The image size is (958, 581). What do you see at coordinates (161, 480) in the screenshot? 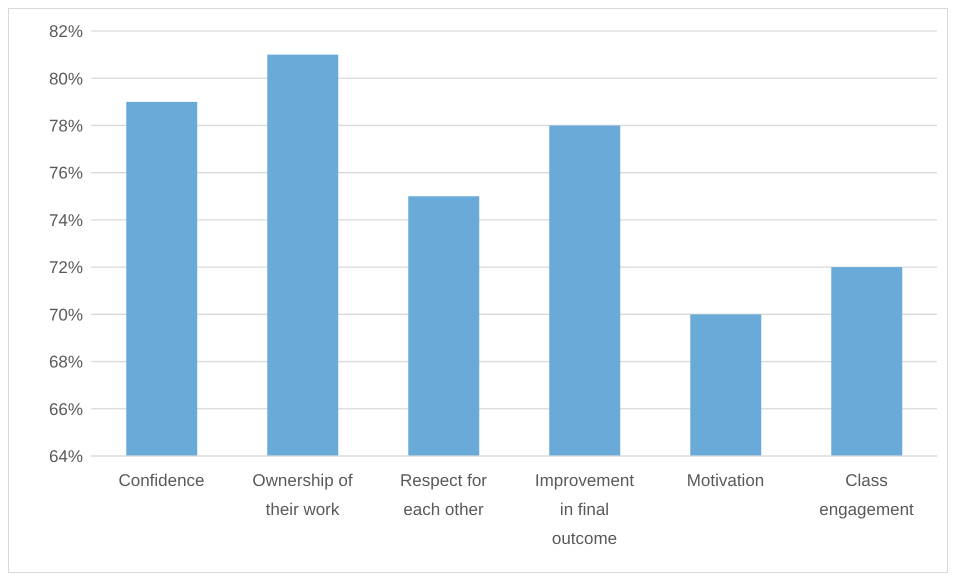
I see `x-tick-label: Confidence` at bounding box center [161, 480].